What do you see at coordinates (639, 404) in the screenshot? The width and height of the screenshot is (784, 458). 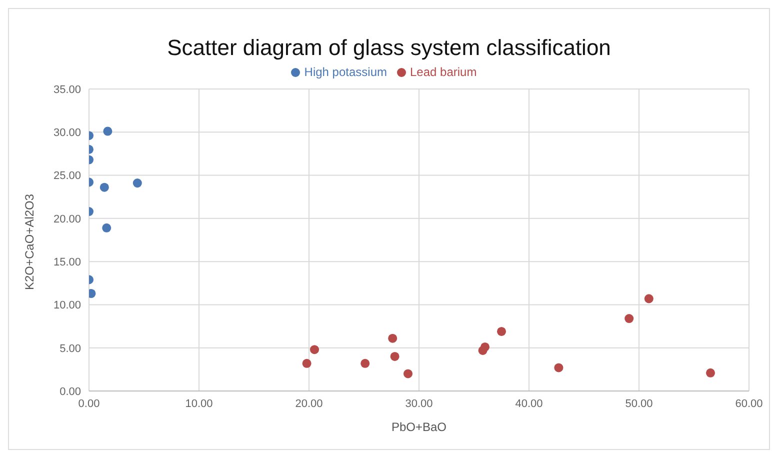 I see `x-tick-label: 50.00` at bounding box center [639, 404].